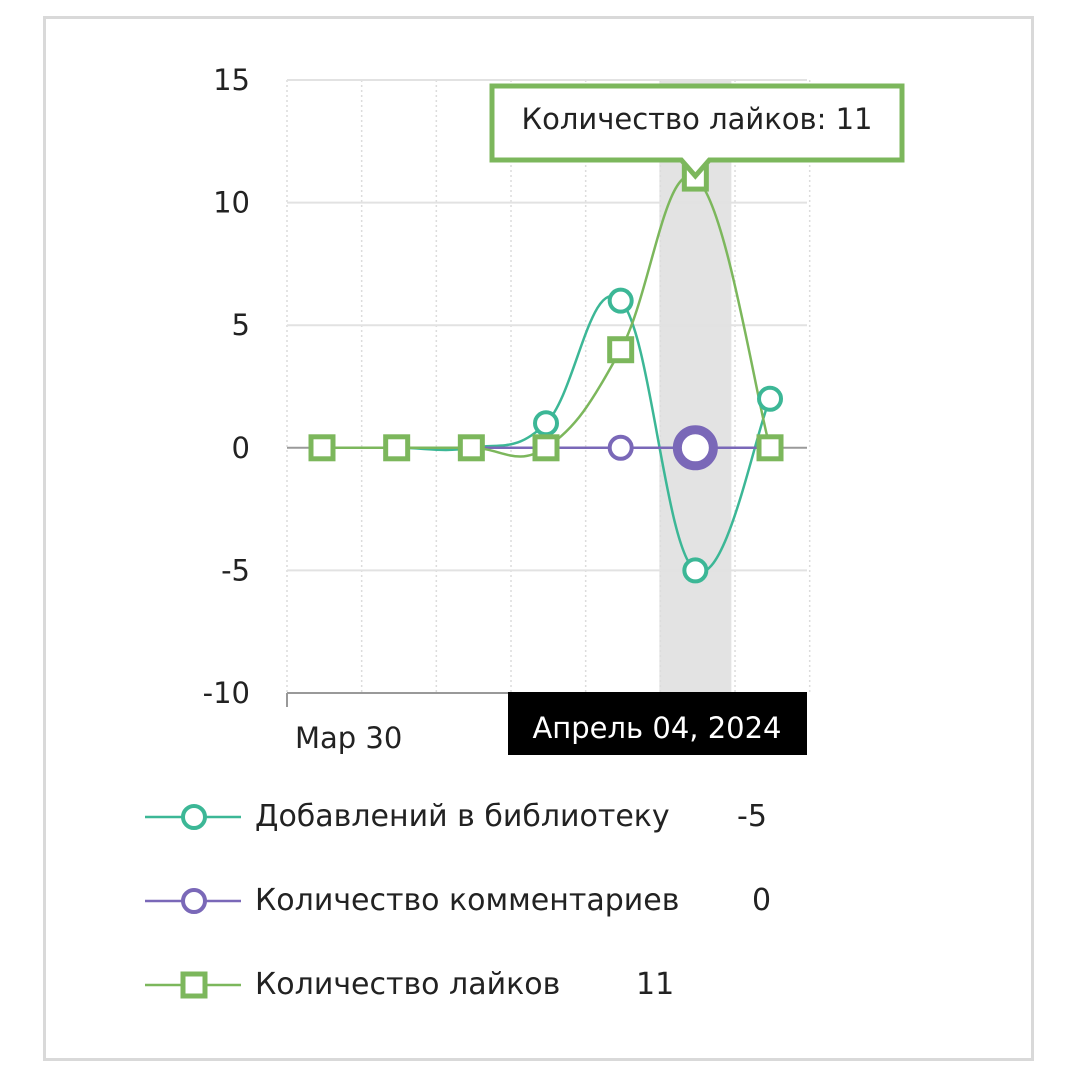 This screenshot has width=1080, height=1067. What do you see at coordinates (241, 448) in the screenshot?
I see `y-tick-label: 0` at bounding box center [241, 448].